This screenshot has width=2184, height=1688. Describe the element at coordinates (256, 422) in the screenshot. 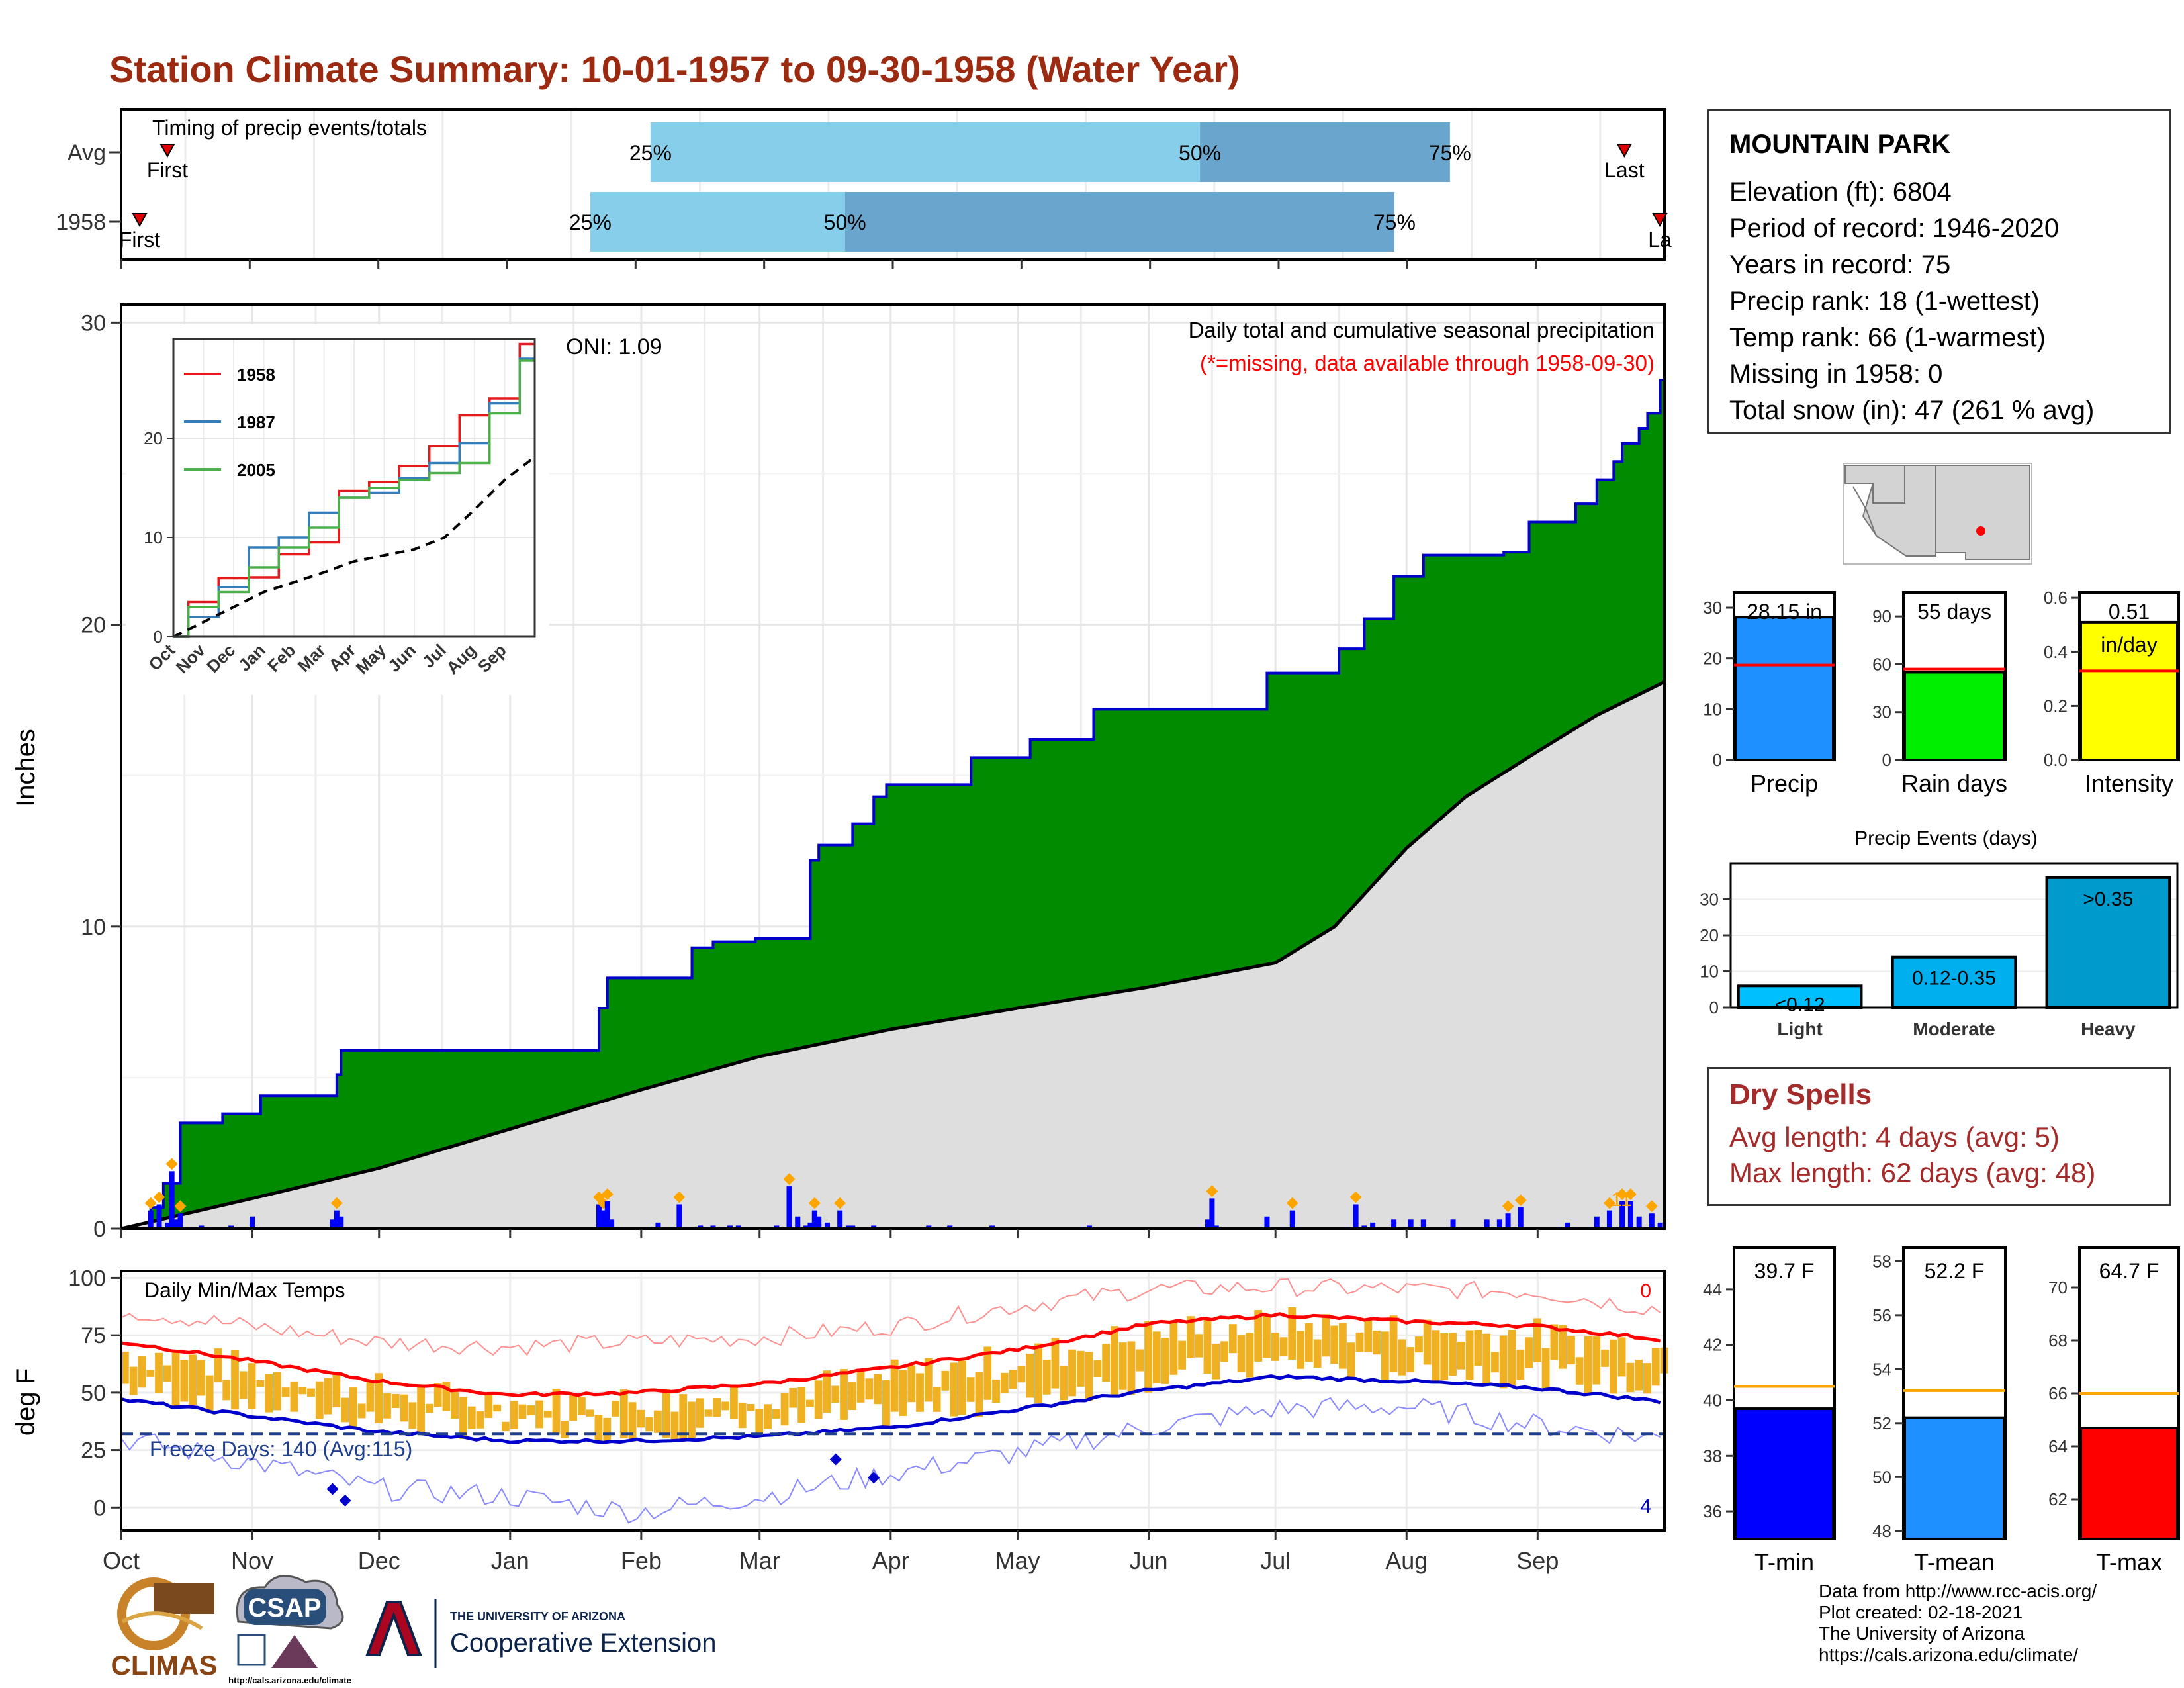

I see `inset-legend-label: 1987` at that location.